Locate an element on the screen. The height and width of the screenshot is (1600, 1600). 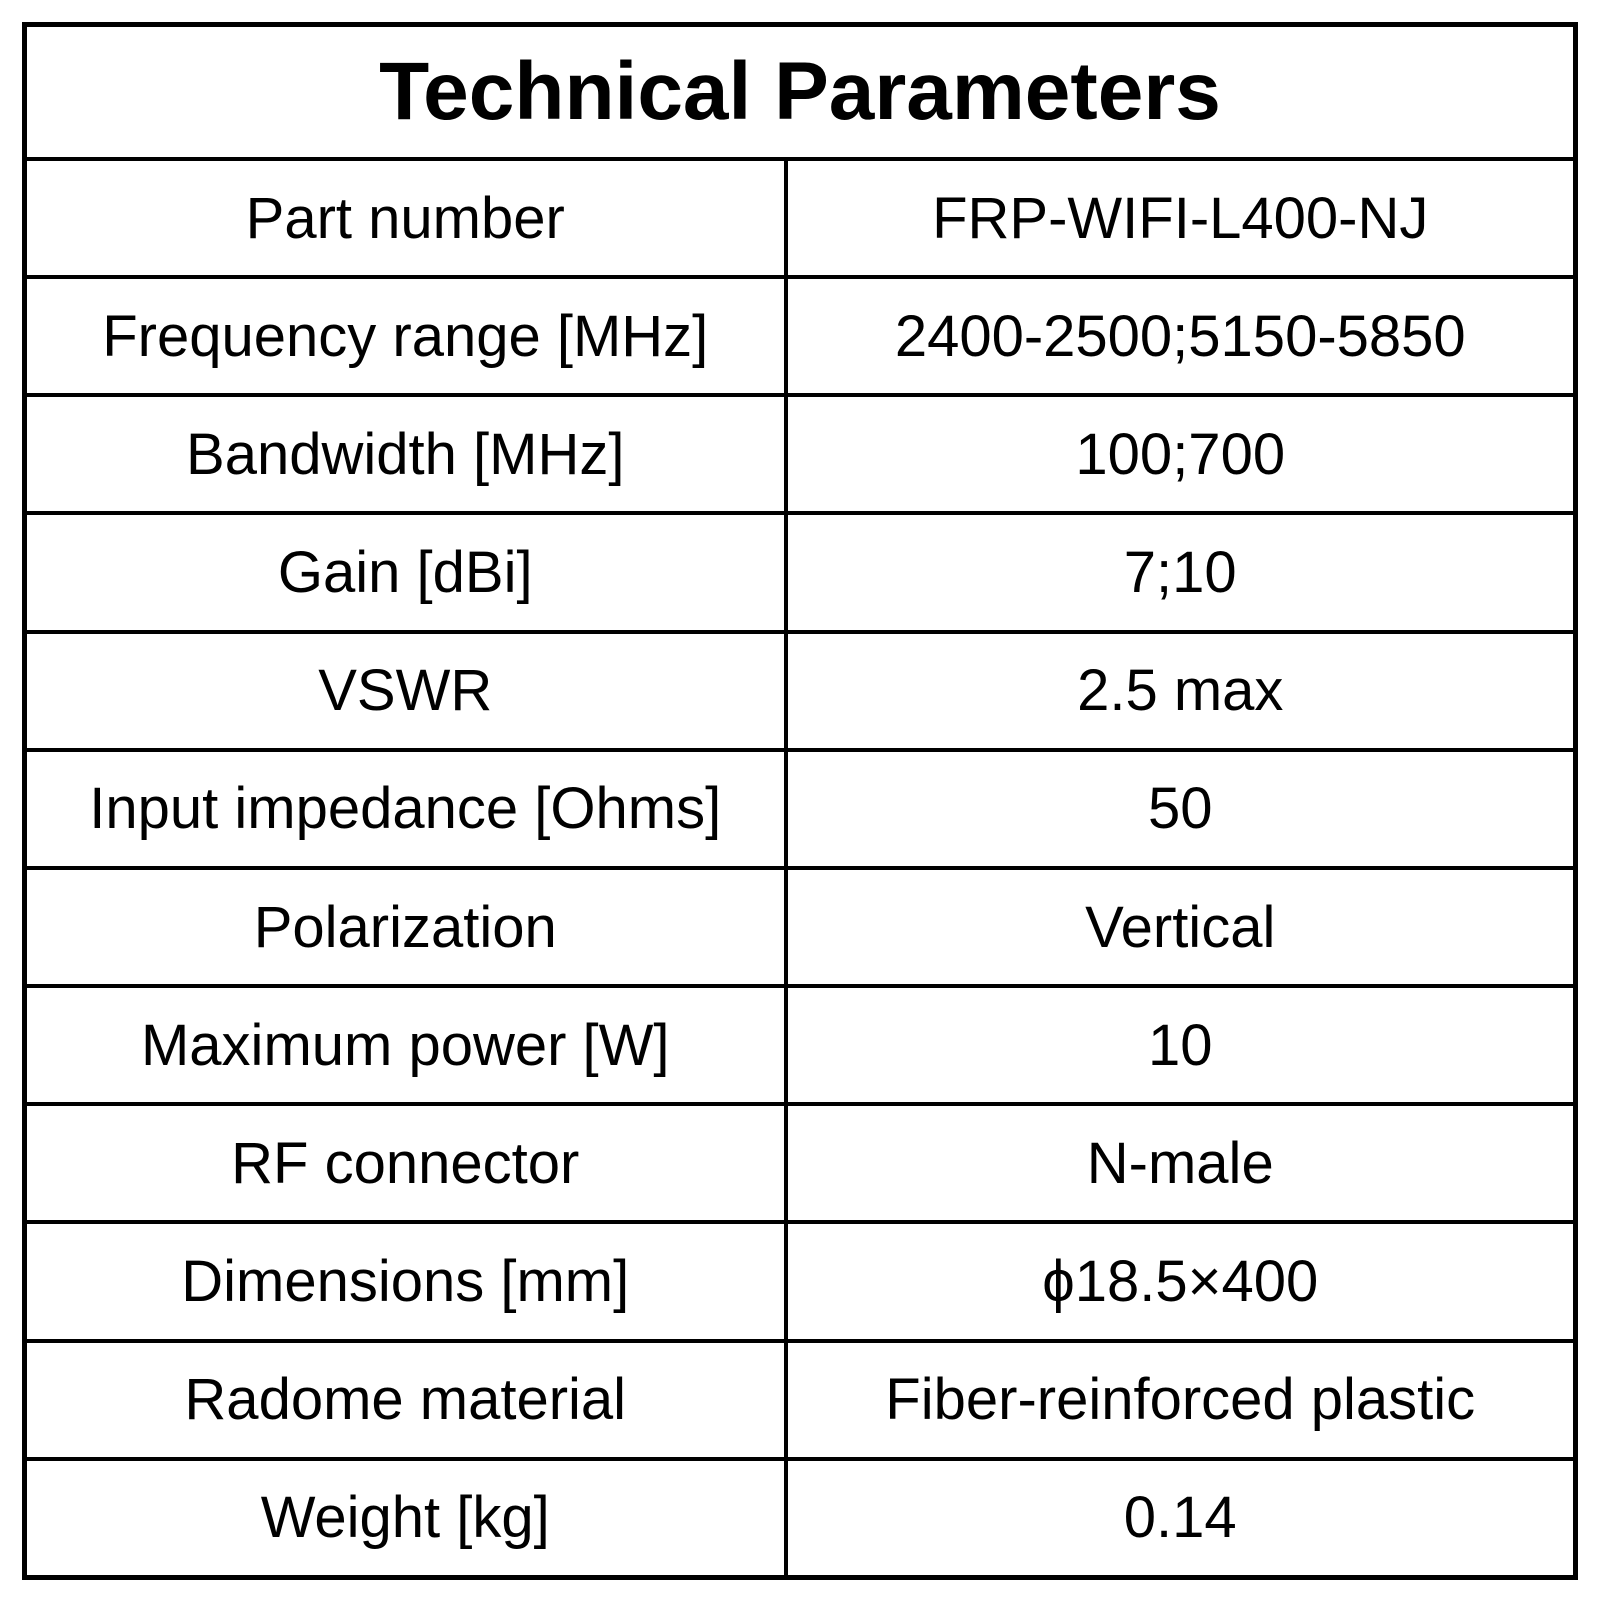
parameter-name: Bandwidth [MHz] is located at coordinates (405, 454).